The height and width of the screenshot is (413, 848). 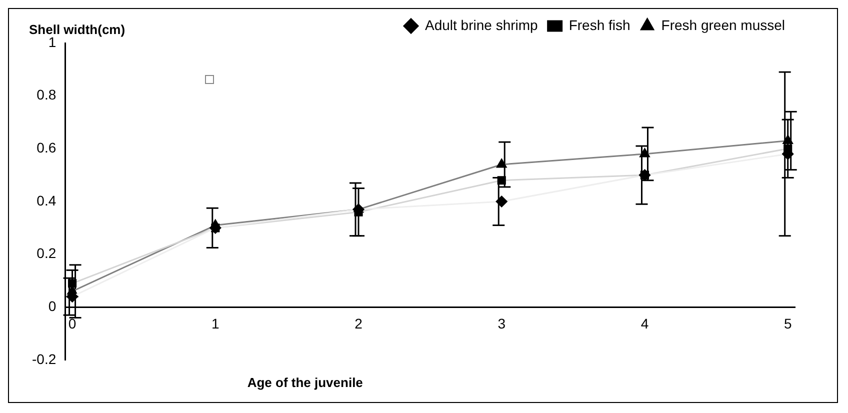 I want to click on x-tick-label: 1, so click(x=215, y=323).